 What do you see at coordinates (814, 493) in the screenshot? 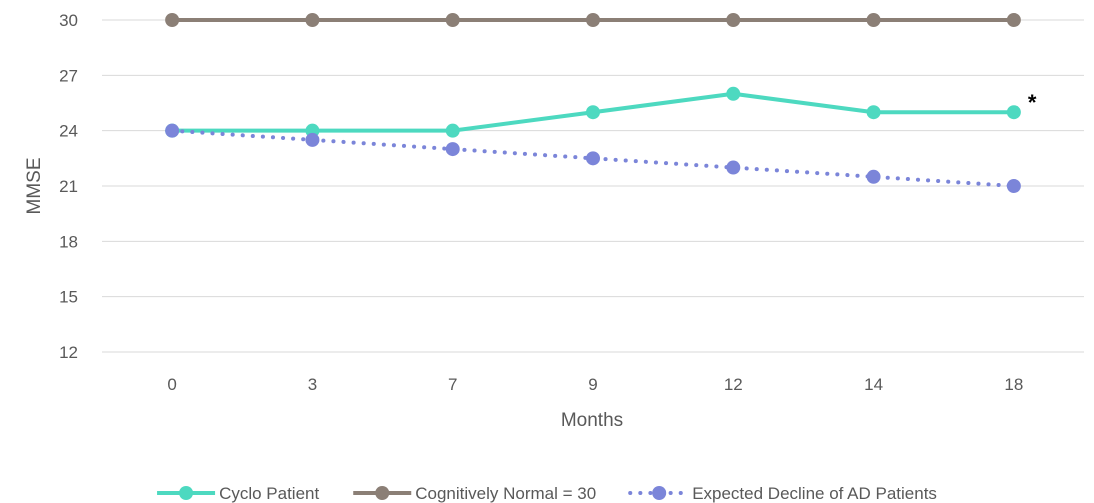
I see `legend-label: Expected Decline of AD Patients` at bounding box center [814, 493].